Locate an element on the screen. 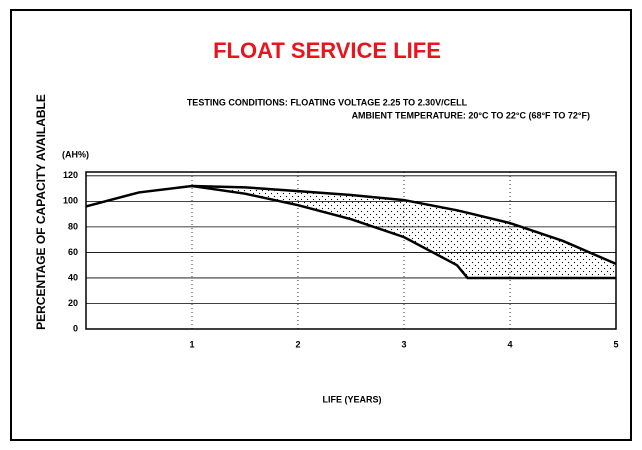 The height and width of the screenshot is (450, 642). x-tick-label: 3 is located at coordinates (403, 344).